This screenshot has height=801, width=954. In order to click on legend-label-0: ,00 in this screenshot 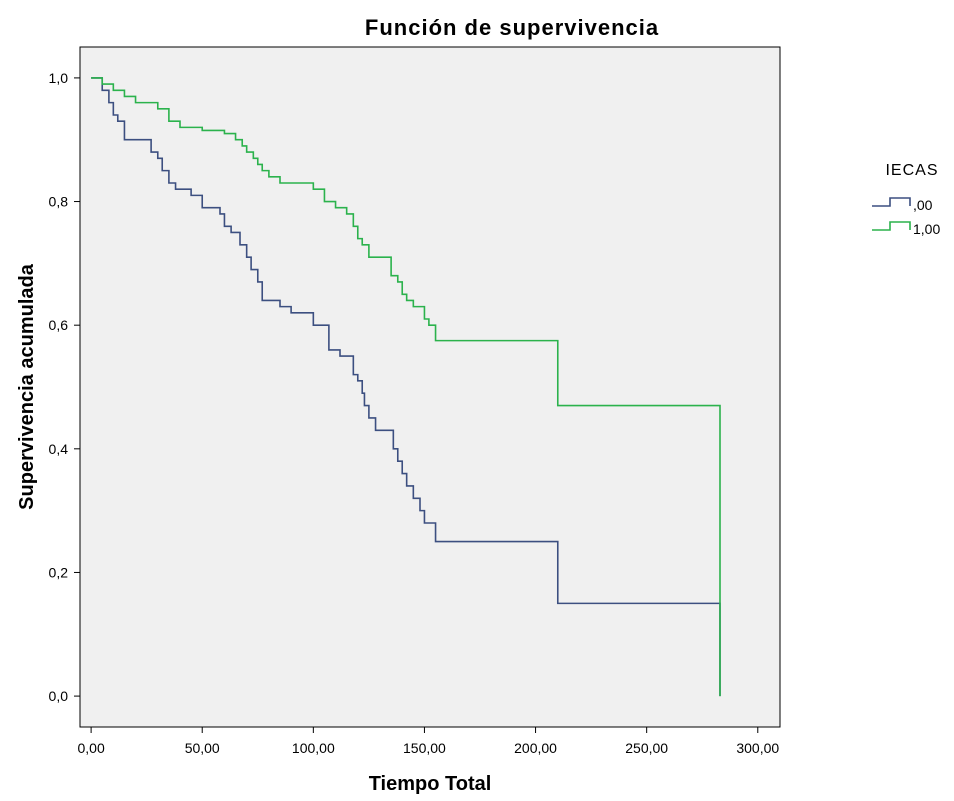, I will do `click(923, 205)`.